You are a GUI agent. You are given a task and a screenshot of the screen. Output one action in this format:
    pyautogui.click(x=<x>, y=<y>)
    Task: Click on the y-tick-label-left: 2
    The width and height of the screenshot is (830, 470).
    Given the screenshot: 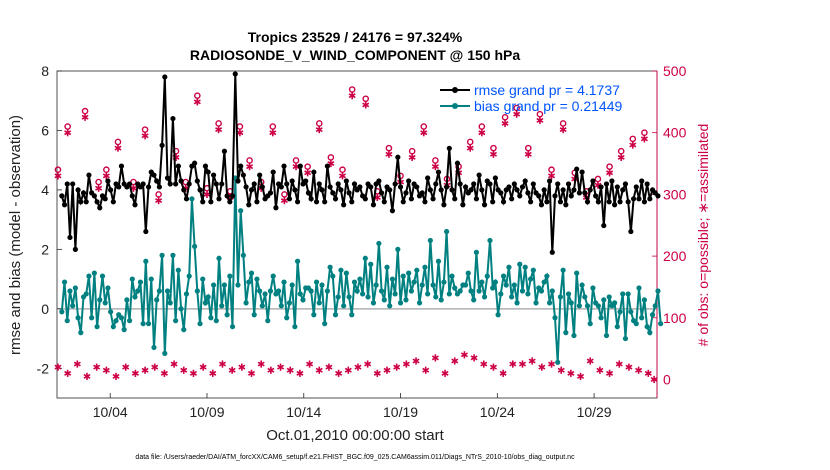 What is the action you would take?
    pyautogui.click(x=45, y=249)
    